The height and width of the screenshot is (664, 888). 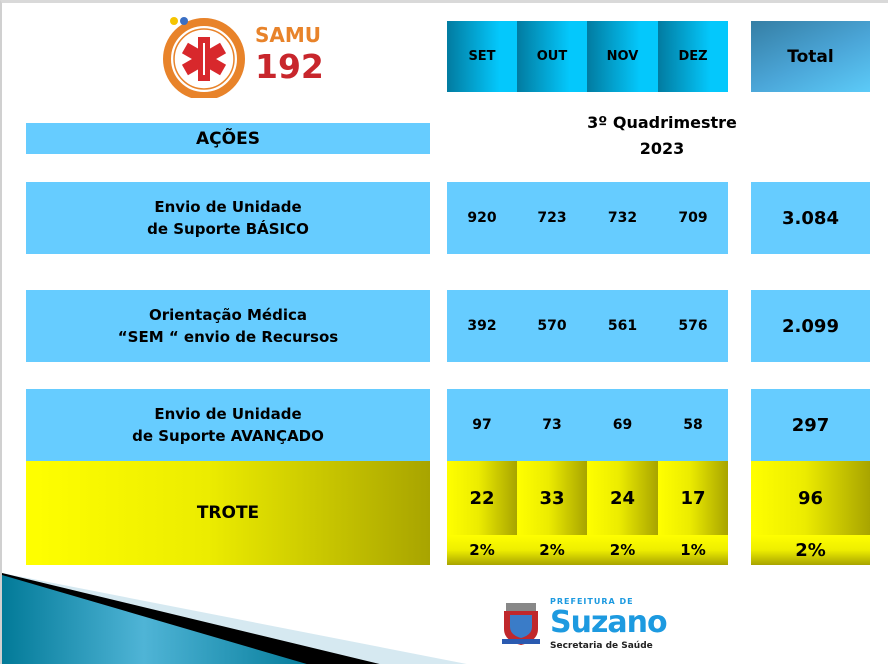 I want to click on row-label-line2: “SEM “ envio de Recursos, so click(x=228, y=337).